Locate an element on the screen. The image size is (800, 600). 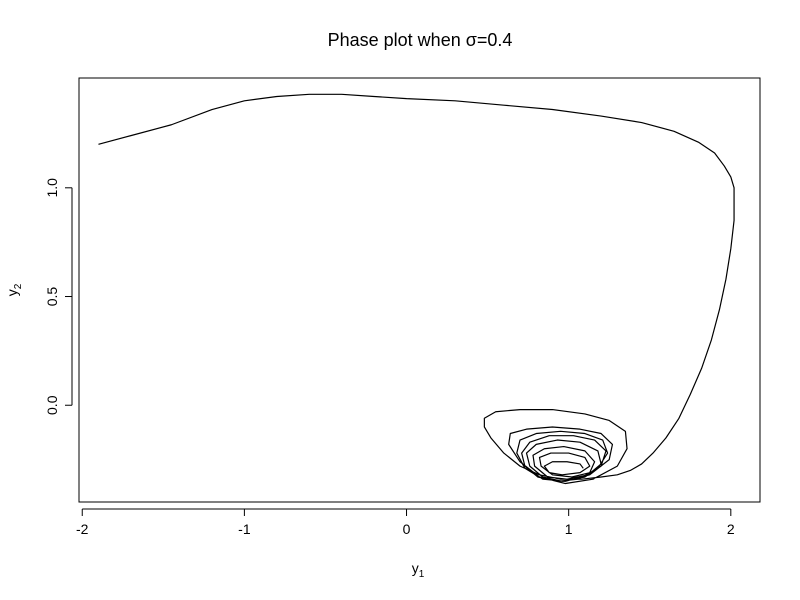
chart-title: Phase plot when σ=0.4 is located at coordinates (420, 40).